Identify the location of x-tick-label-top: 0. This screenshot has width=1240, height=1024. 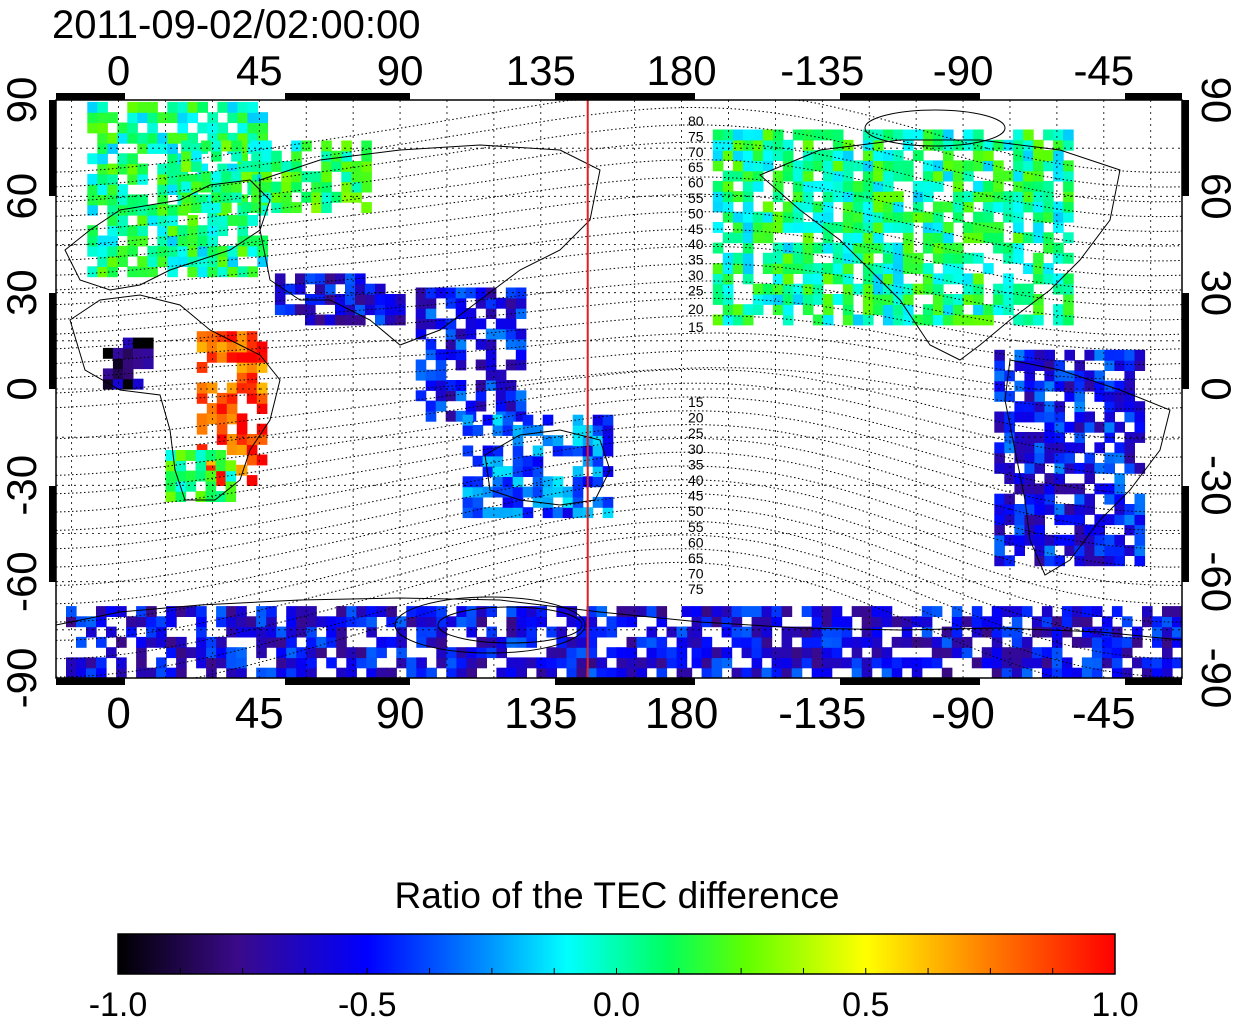
(118, 70).